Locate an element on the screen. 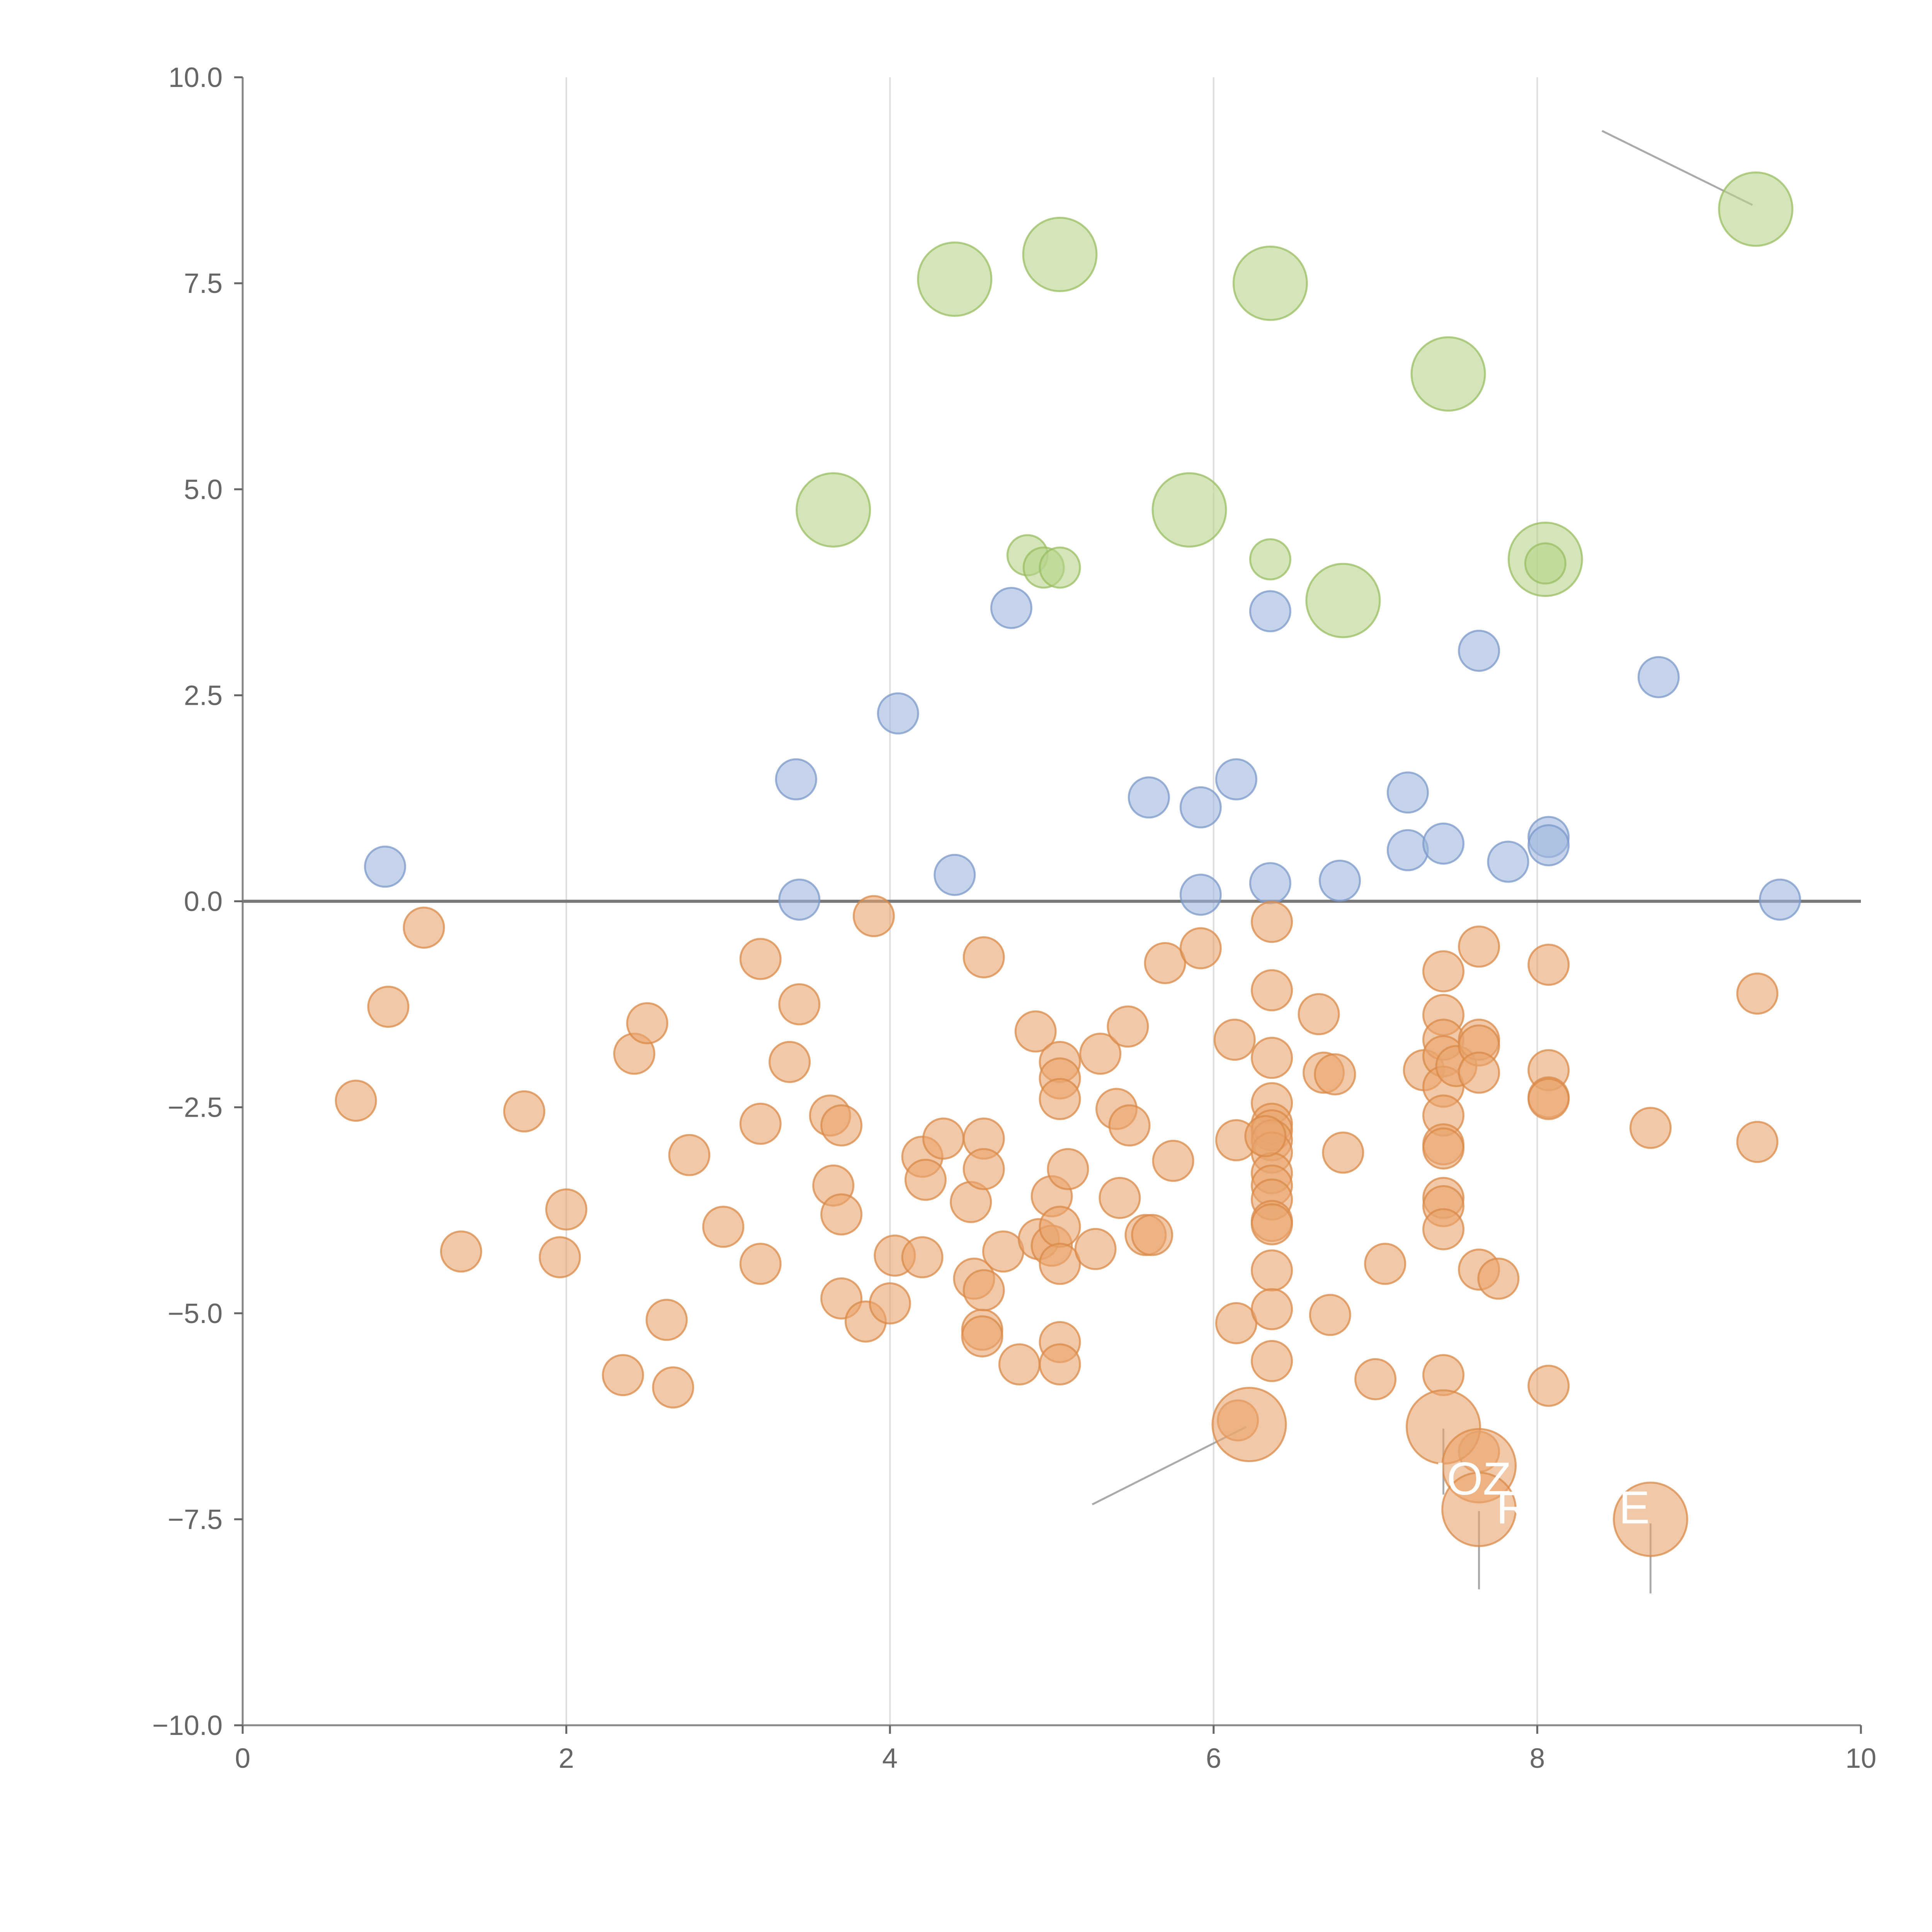  x-tick-label: 0 is located at coordinates (243, 1758).